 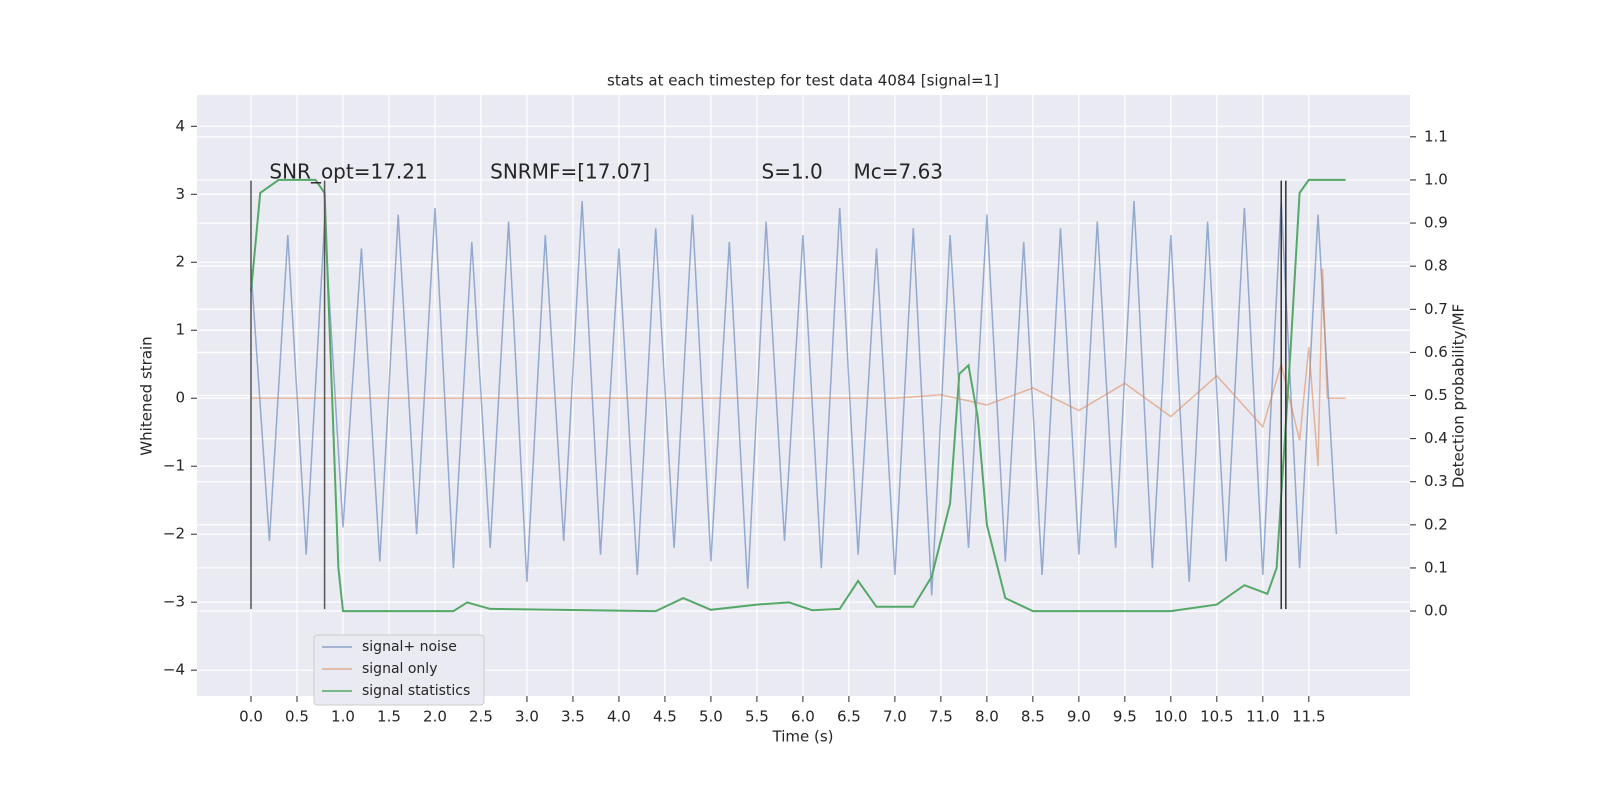 What do you see at coordinates (570, 172) in the screenshot?
I see `annotation: SNRMF=[17.07]` at bounding box center [570, 172].